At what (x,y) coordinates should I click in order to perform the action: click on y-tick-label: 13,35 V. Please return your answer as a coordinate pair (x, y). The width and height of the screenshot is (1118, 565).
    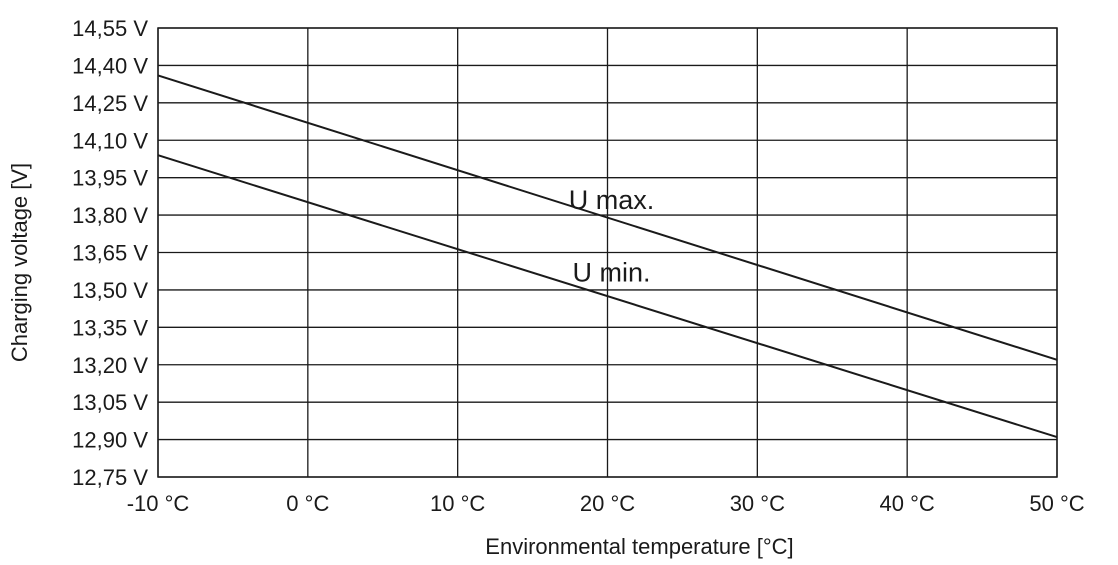
    Looking at the image, I should click on (110, 327).